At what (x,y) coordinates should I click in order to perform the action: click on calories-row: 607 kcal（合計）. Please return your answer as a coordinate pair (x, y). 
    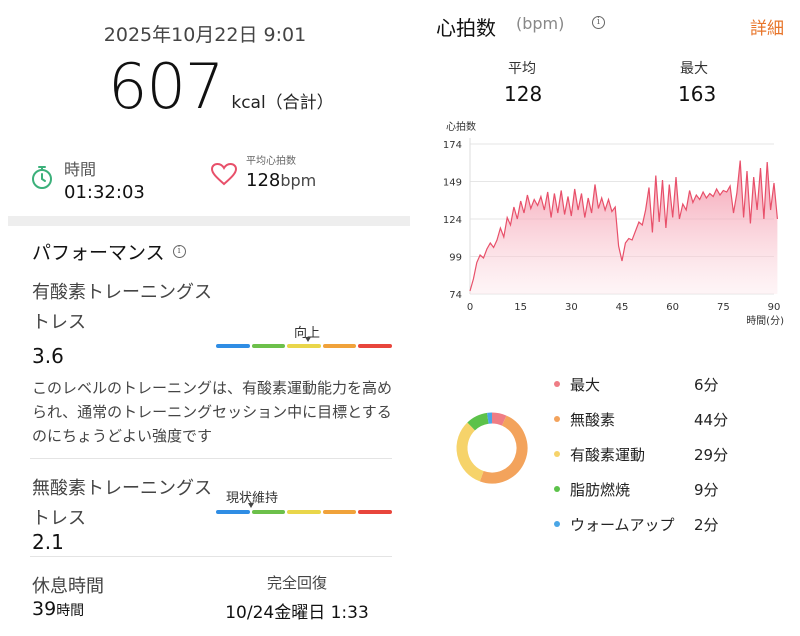
    Looking at the image, I should click on (221, 86).